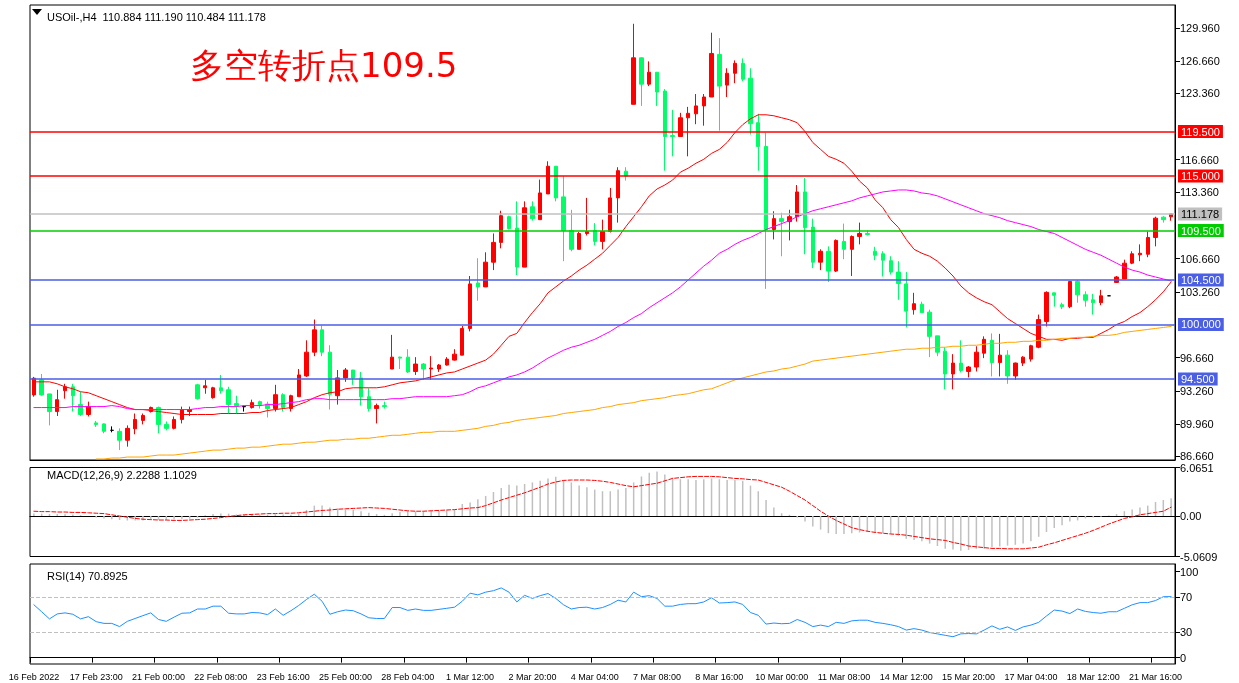 The height and width of the screenshot is (683, 1239). What do you see at coordinates (470, 676) in the screenshot?
I see `x-tick-label: 1 Mar 12:00` at bounding box center [470, 676].